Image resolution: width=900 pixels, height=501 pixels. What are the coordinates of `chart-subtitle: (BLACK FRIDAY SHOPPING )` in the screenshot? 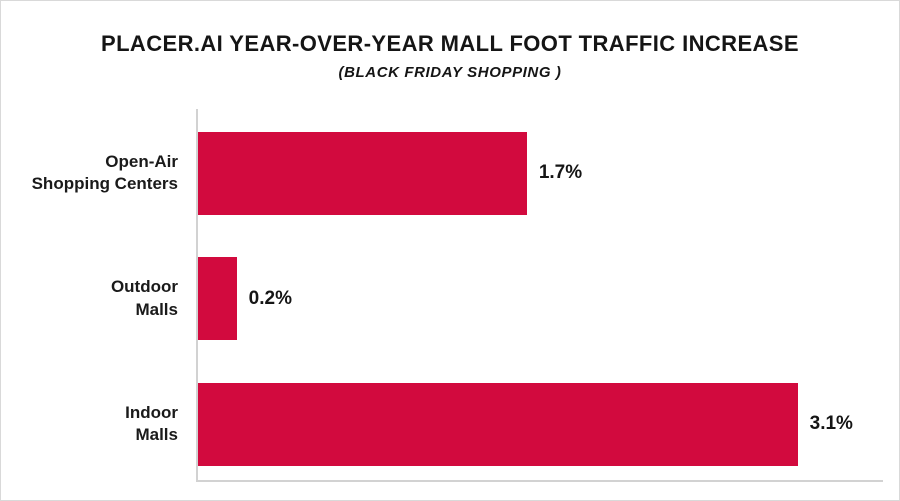 It's located at (450, 72).